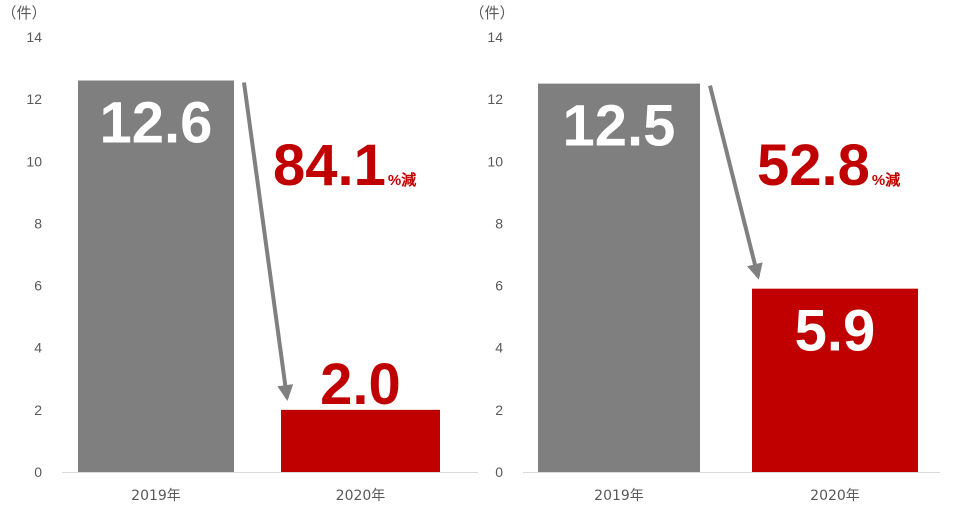  I want to click on change-value: 52.8, so click(813, 165).